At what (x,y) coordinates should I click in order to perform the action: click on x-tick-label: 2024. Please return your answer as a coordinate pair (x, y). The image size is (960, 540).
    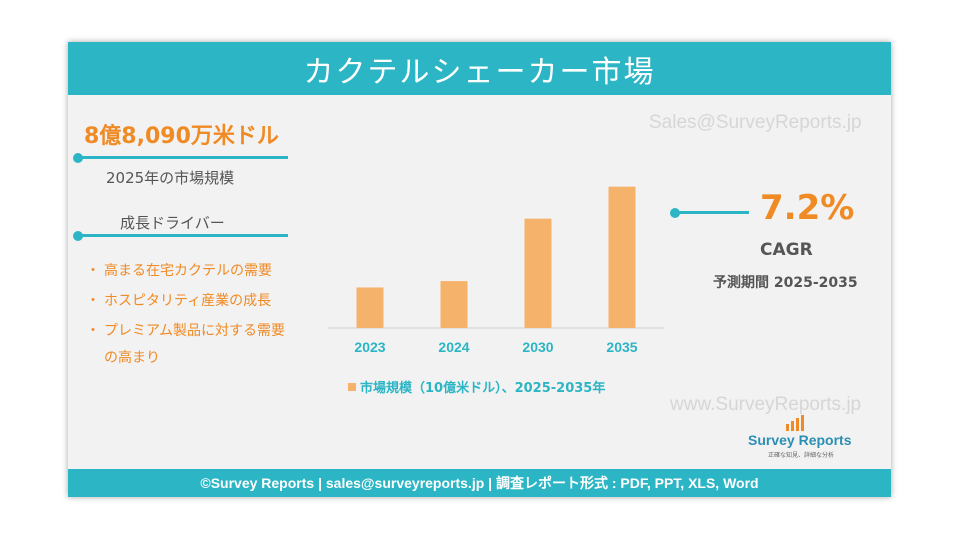
    Looking at the image, I should click on (453, 347).